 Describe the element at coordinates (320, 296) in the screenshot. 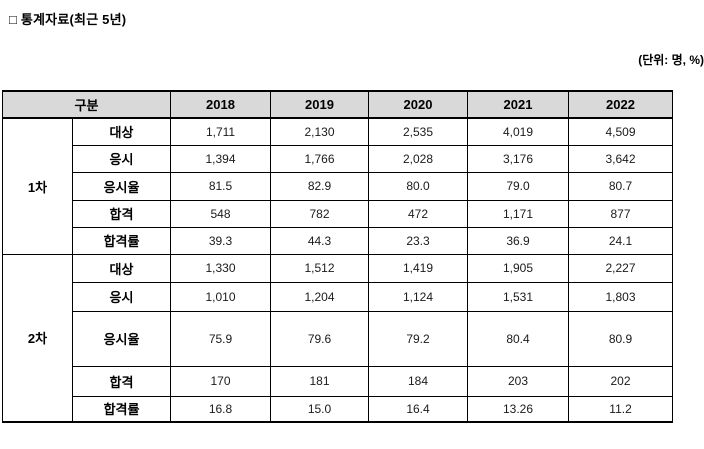

I see `cell-value: 1,204` at that location.